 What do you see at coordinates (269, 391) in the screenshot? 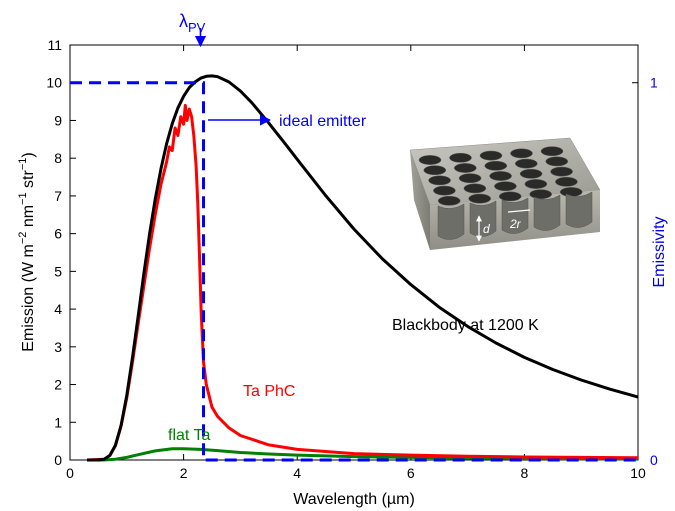
I see `ta-phc-label: Ta PhC` at bounding box center [269, 391].